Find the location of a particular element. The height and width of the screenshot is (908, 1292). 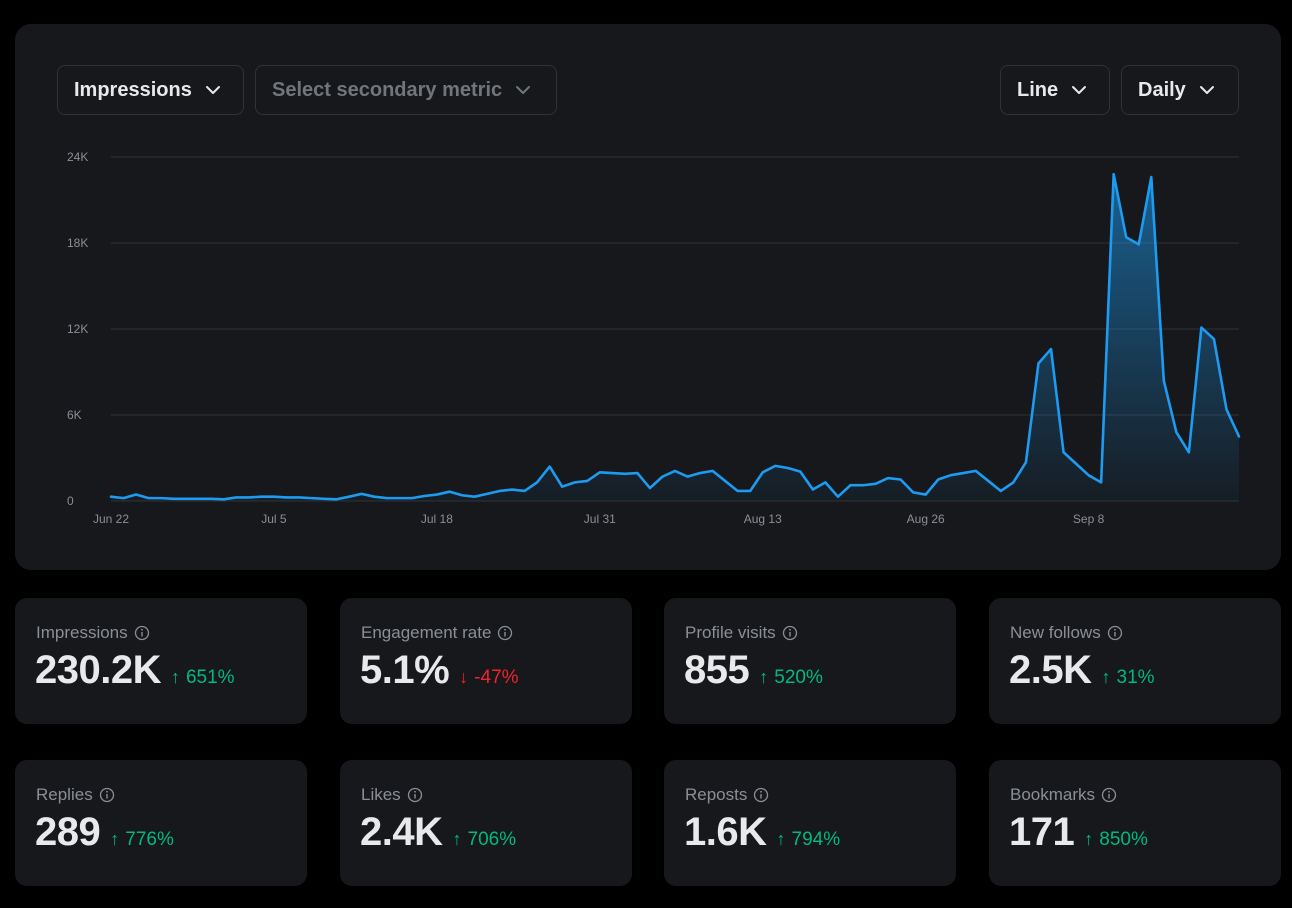

x-tick-label: Jul 18 is located at coordinates (437, 519).